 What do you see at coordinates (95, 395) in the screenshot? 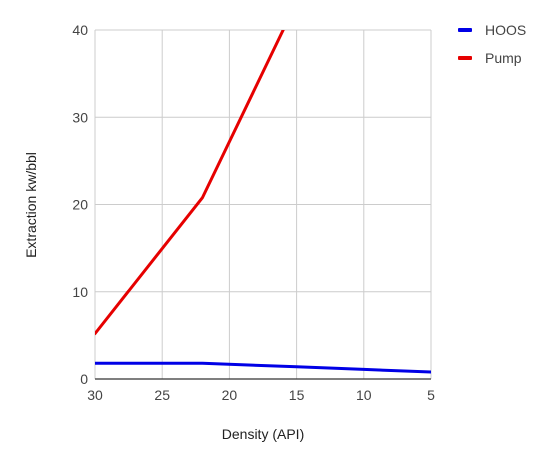
I see `x-tick-label: 30` at bounding box center [95, 395].